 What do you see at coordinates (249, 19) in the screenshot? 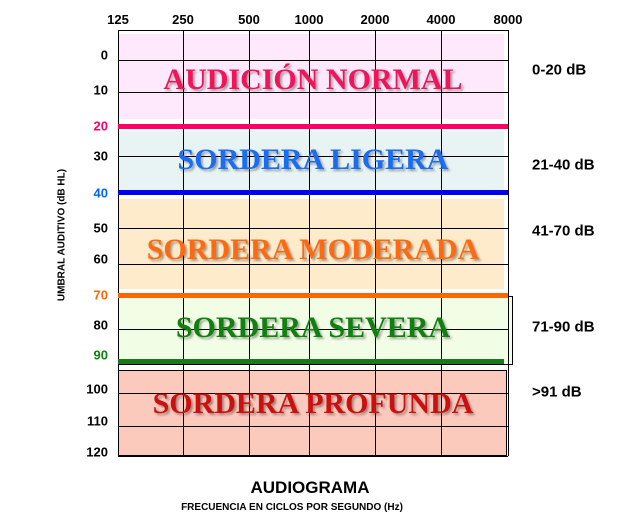
I see `x-tick-label: 500` at bounding box center [249, 19].